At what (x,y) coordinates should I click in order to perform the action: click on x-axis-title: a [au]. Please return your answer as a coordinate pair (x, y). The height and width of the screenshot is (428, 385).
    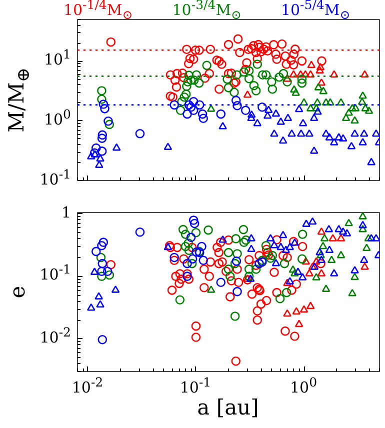
    Looking at the image, I should click on (228, 408).